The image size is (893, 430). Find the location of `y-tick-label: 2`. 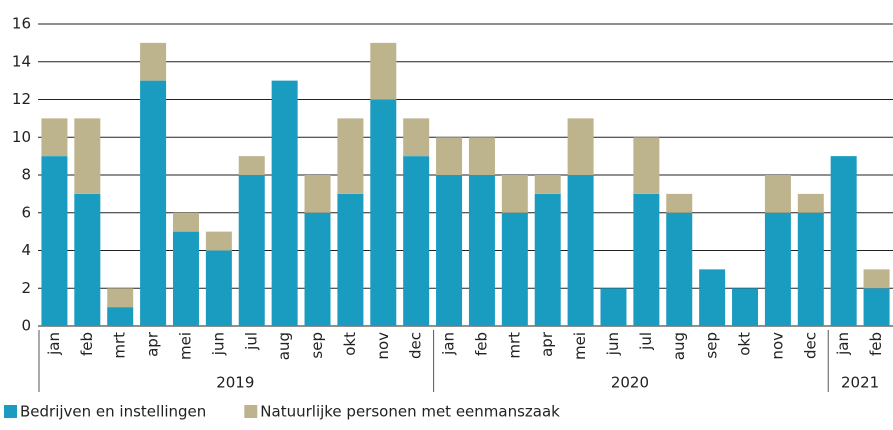

y-tick-label: 2 is located at coordinates (26, 288).